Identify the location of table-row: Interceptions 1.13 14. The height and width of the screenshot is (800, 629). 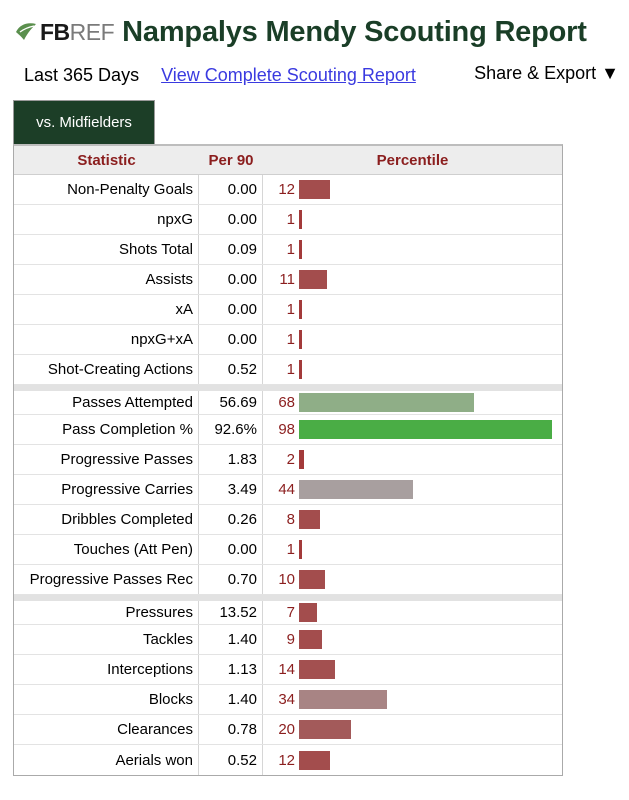
(288, 670).